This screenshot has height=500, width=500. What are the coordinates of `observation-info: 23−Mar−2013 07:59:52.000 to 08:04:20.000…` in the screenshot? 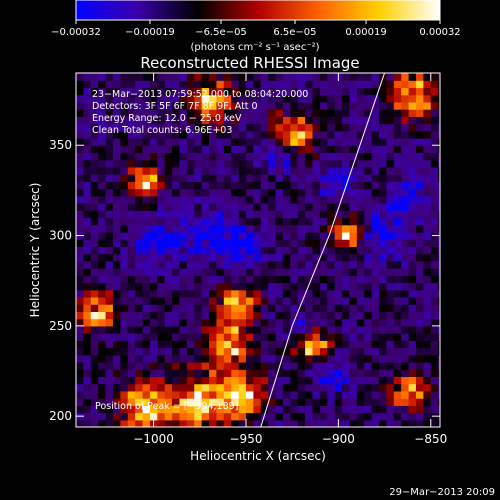 It's located at (200, 112).